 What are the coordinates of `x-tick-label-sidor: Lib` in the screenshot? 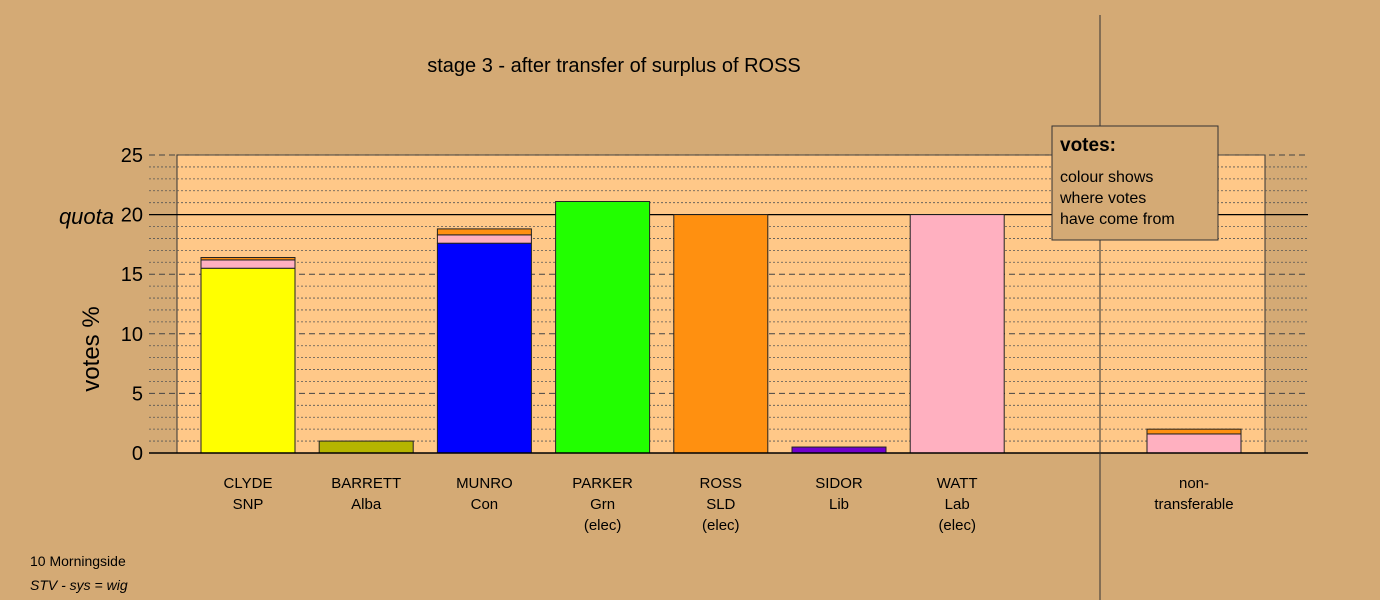 It's located at (839, 504).